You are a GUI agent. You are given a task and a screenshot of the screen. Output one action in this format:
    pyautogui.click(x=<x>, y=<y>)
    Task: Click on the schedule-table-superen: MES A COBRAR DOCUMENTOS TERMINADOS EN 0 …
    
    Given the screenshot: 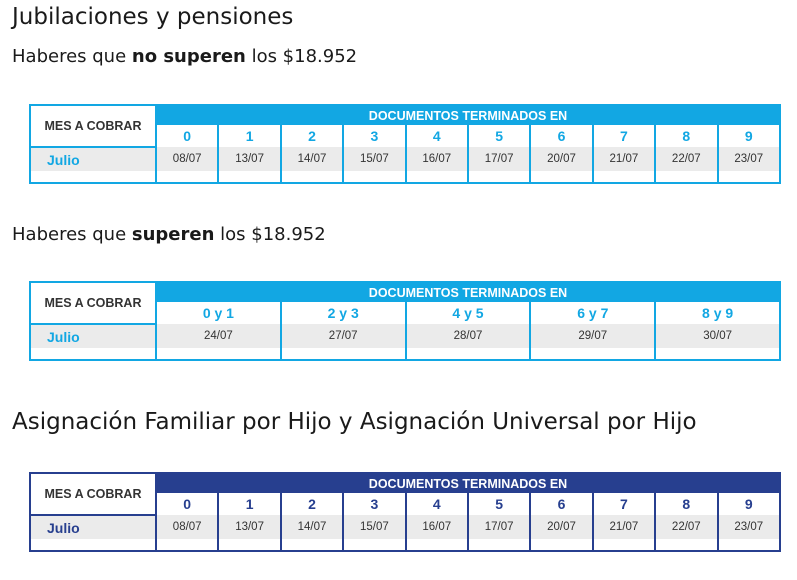 What is the action you would take?
    pyautogui.click(x=405, y=321)
    